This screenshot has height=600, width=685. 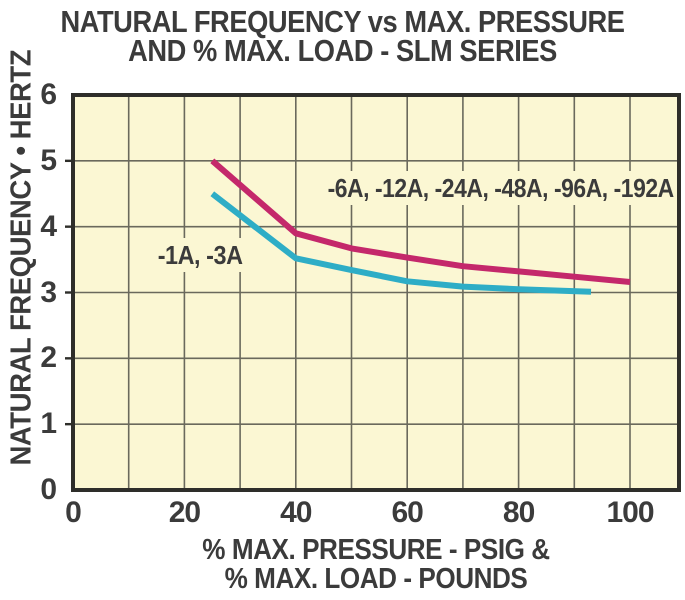 I want to click on series-label-6a-to-192a: -6A, -12A, -24A, -48A, -96A, -192A, so click(x=500, y=188).